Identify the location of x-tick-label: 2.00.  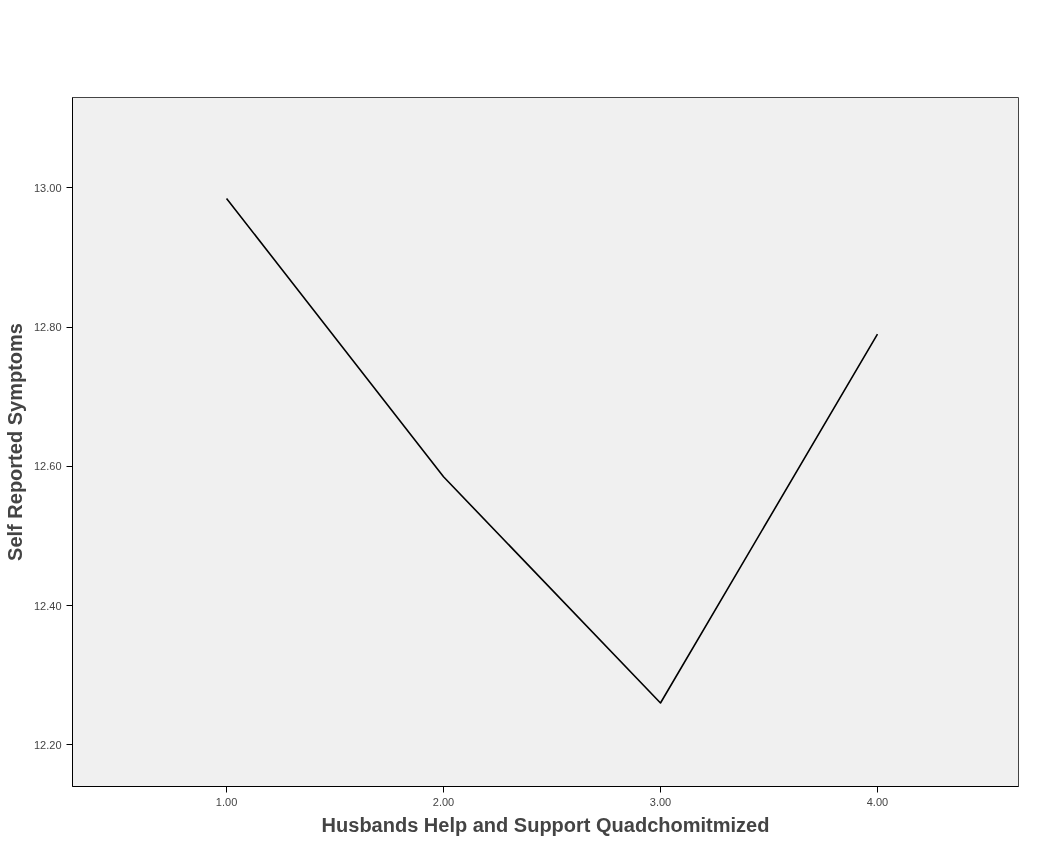
(443, 801).